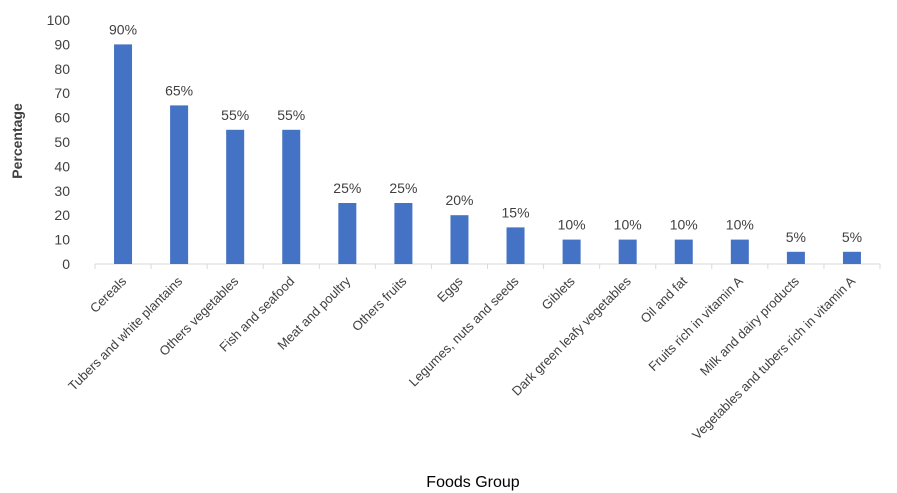 The height and width of the screenshot is (493, 897). What do you see at coordinates (487, 266) in the screenshot?
I see `x-axis-tickmarks` at bounding box center [487, 266].